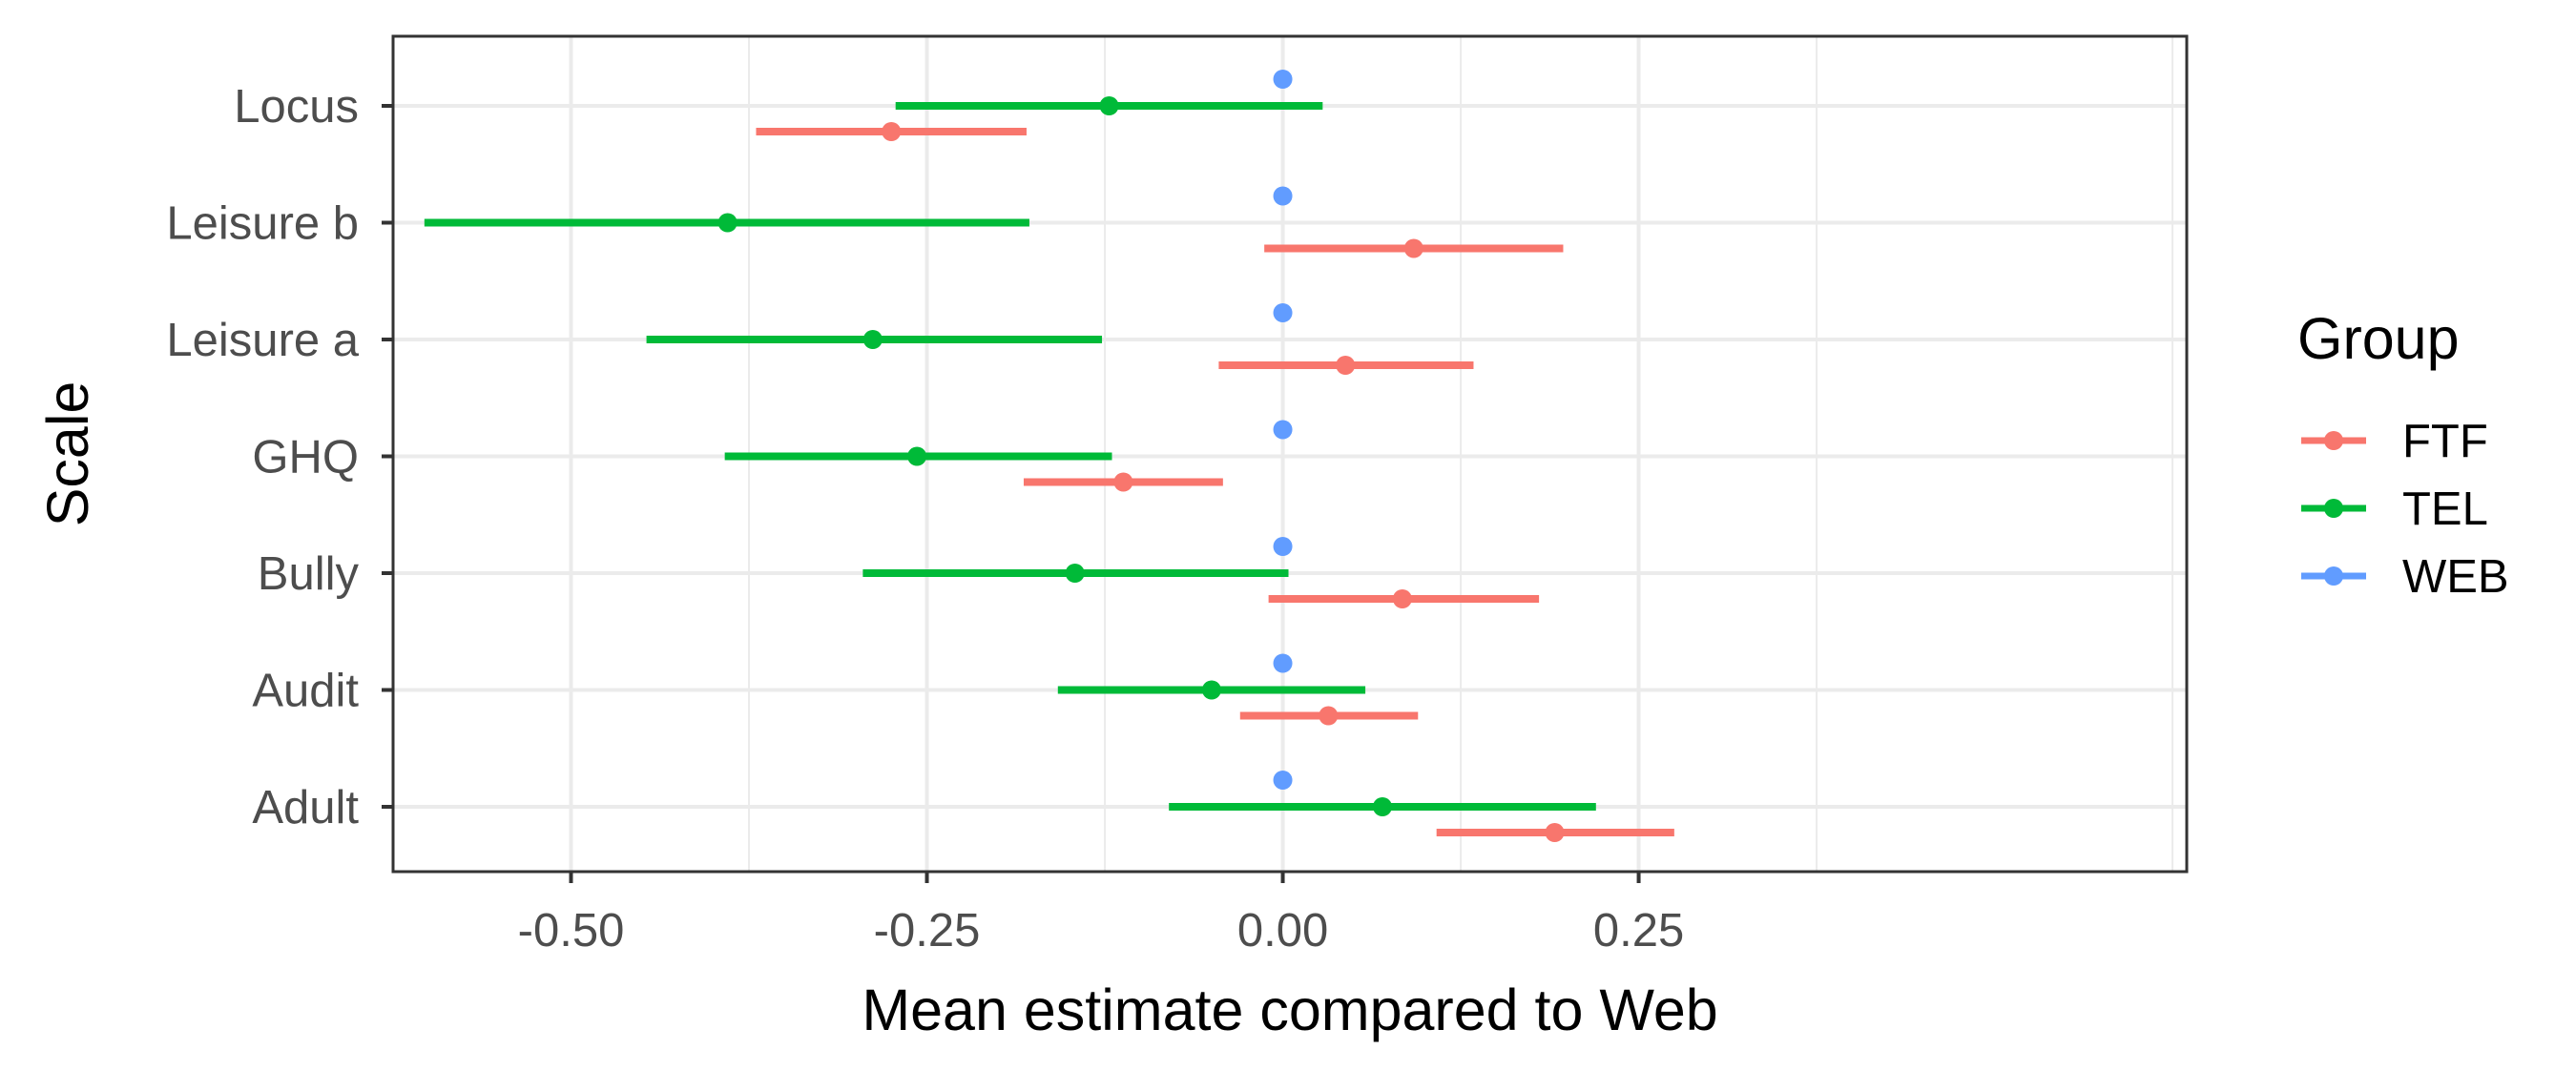  I want to click on y-tick-label: Adult, so click(305, 807).